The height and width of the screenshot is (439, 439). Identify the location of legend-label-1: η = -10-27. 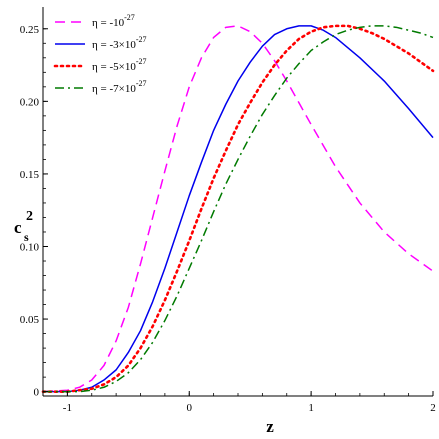
(113, 21).